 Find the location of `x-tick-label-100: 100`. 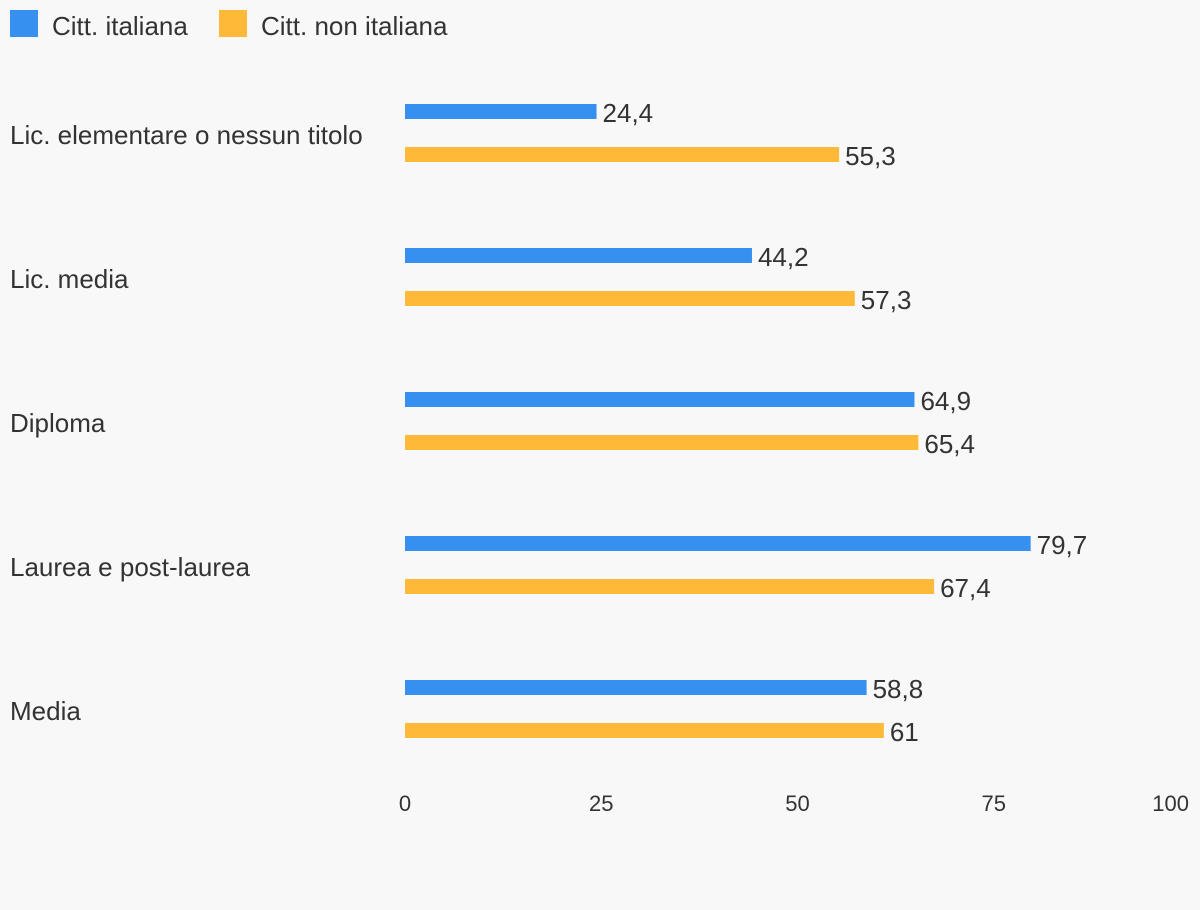

x-tick-label-100: 100 is located at coordinates (1170, 803).